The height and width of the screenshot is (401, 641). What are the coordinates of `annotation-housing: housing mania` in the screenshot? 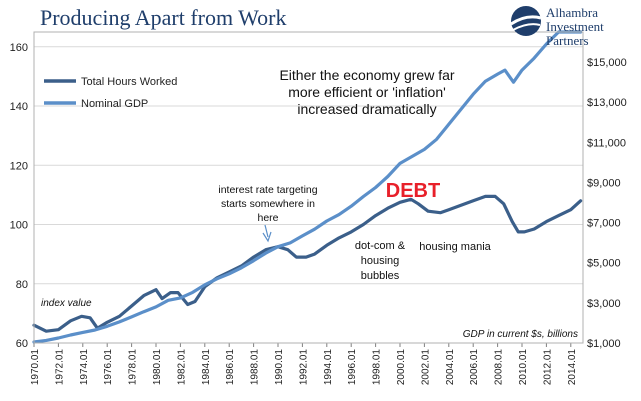 It's located at (455, 247).